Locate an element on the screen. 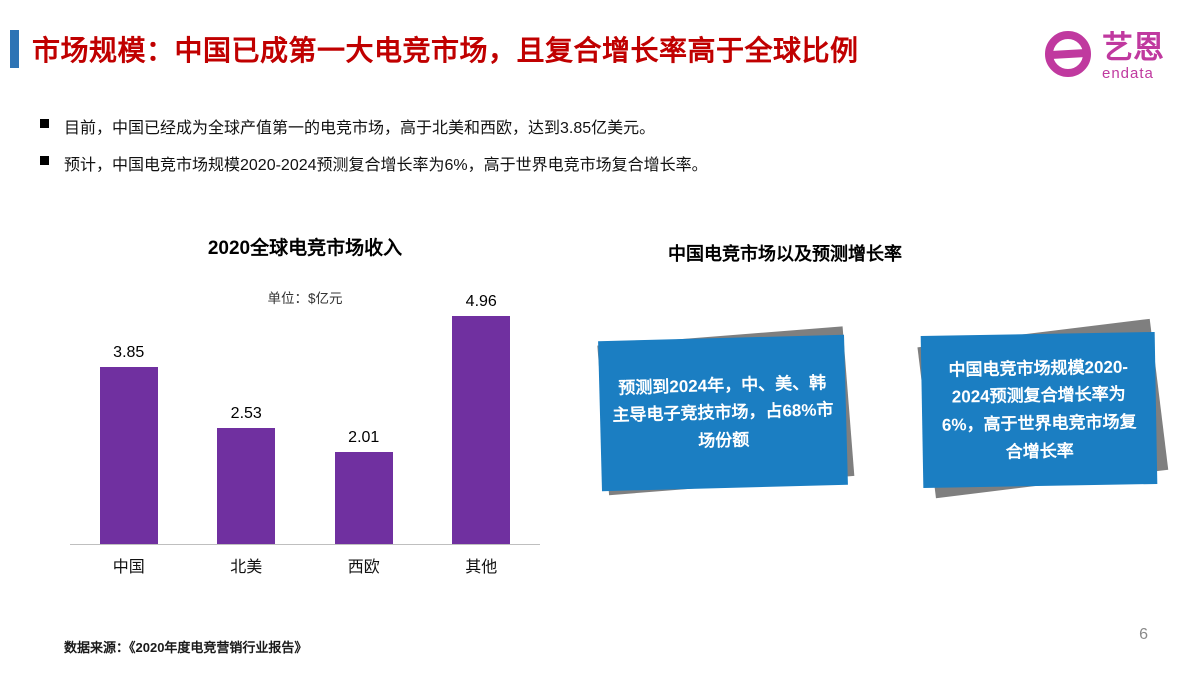 This screenshot has width=1200, height=675. callout-card: 预测到2024年，中、美、韩主导电子竞技市场，占68%市场份额 is located at coordinates (726, 411).